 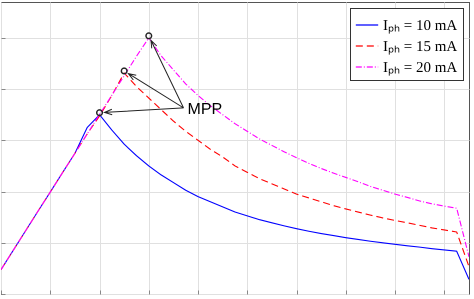 What do you see at coordinates (205, 109) in the screenshot?
I see `annotation: MPP` at bounding box center [205, 109].